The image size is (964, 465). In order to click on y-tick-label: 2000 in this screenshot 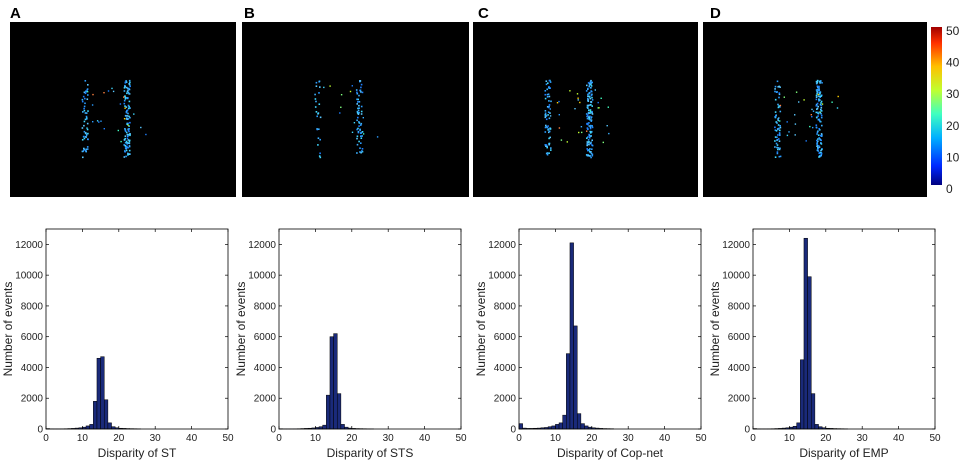, I will do `click(32, 399)`.